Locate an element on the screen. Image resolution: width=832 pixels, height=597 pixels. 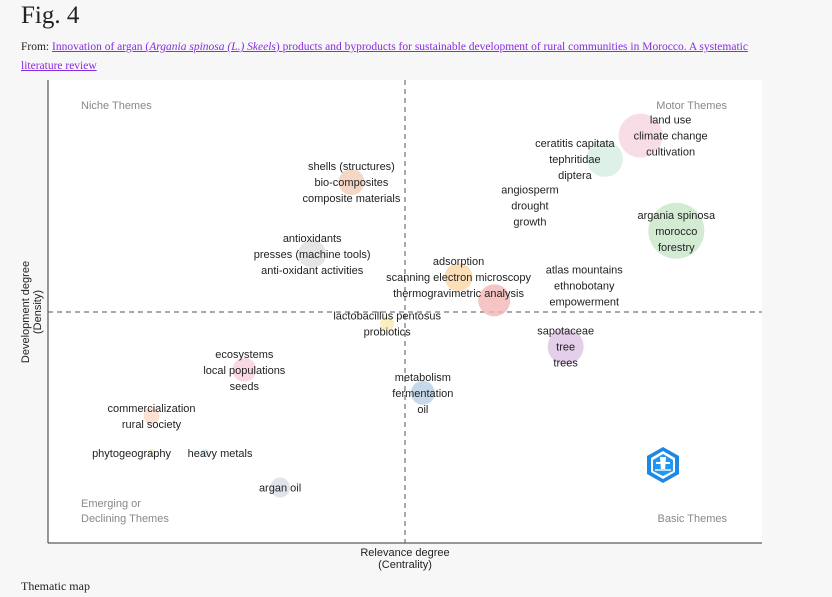
cluster-label: antioxidants is located at coordinates (312, 239).